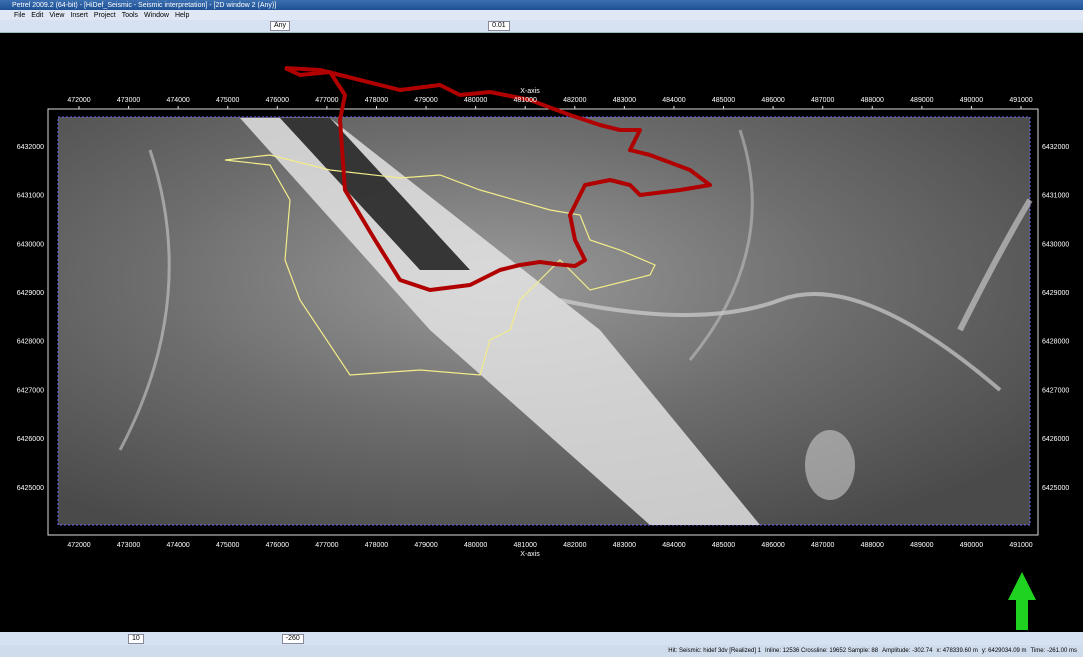  What do you see at coordinates (723, 545) in the screenshot?
I see `x-tick-label-bottom: 485000` at bounding box center [723, 545].